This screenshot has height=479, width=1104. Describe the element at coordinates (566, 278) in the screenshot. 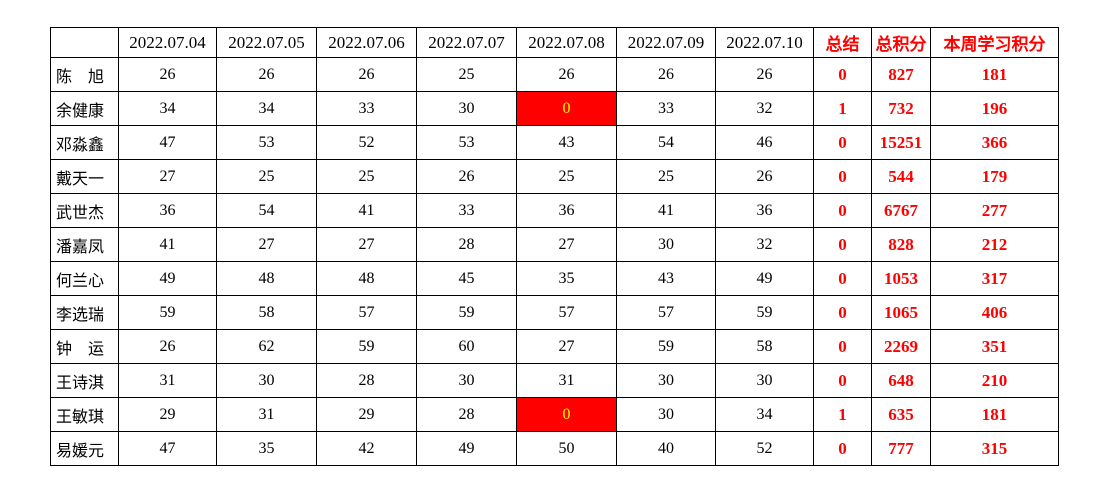

I see `daily-score-cell: 35` at that location.